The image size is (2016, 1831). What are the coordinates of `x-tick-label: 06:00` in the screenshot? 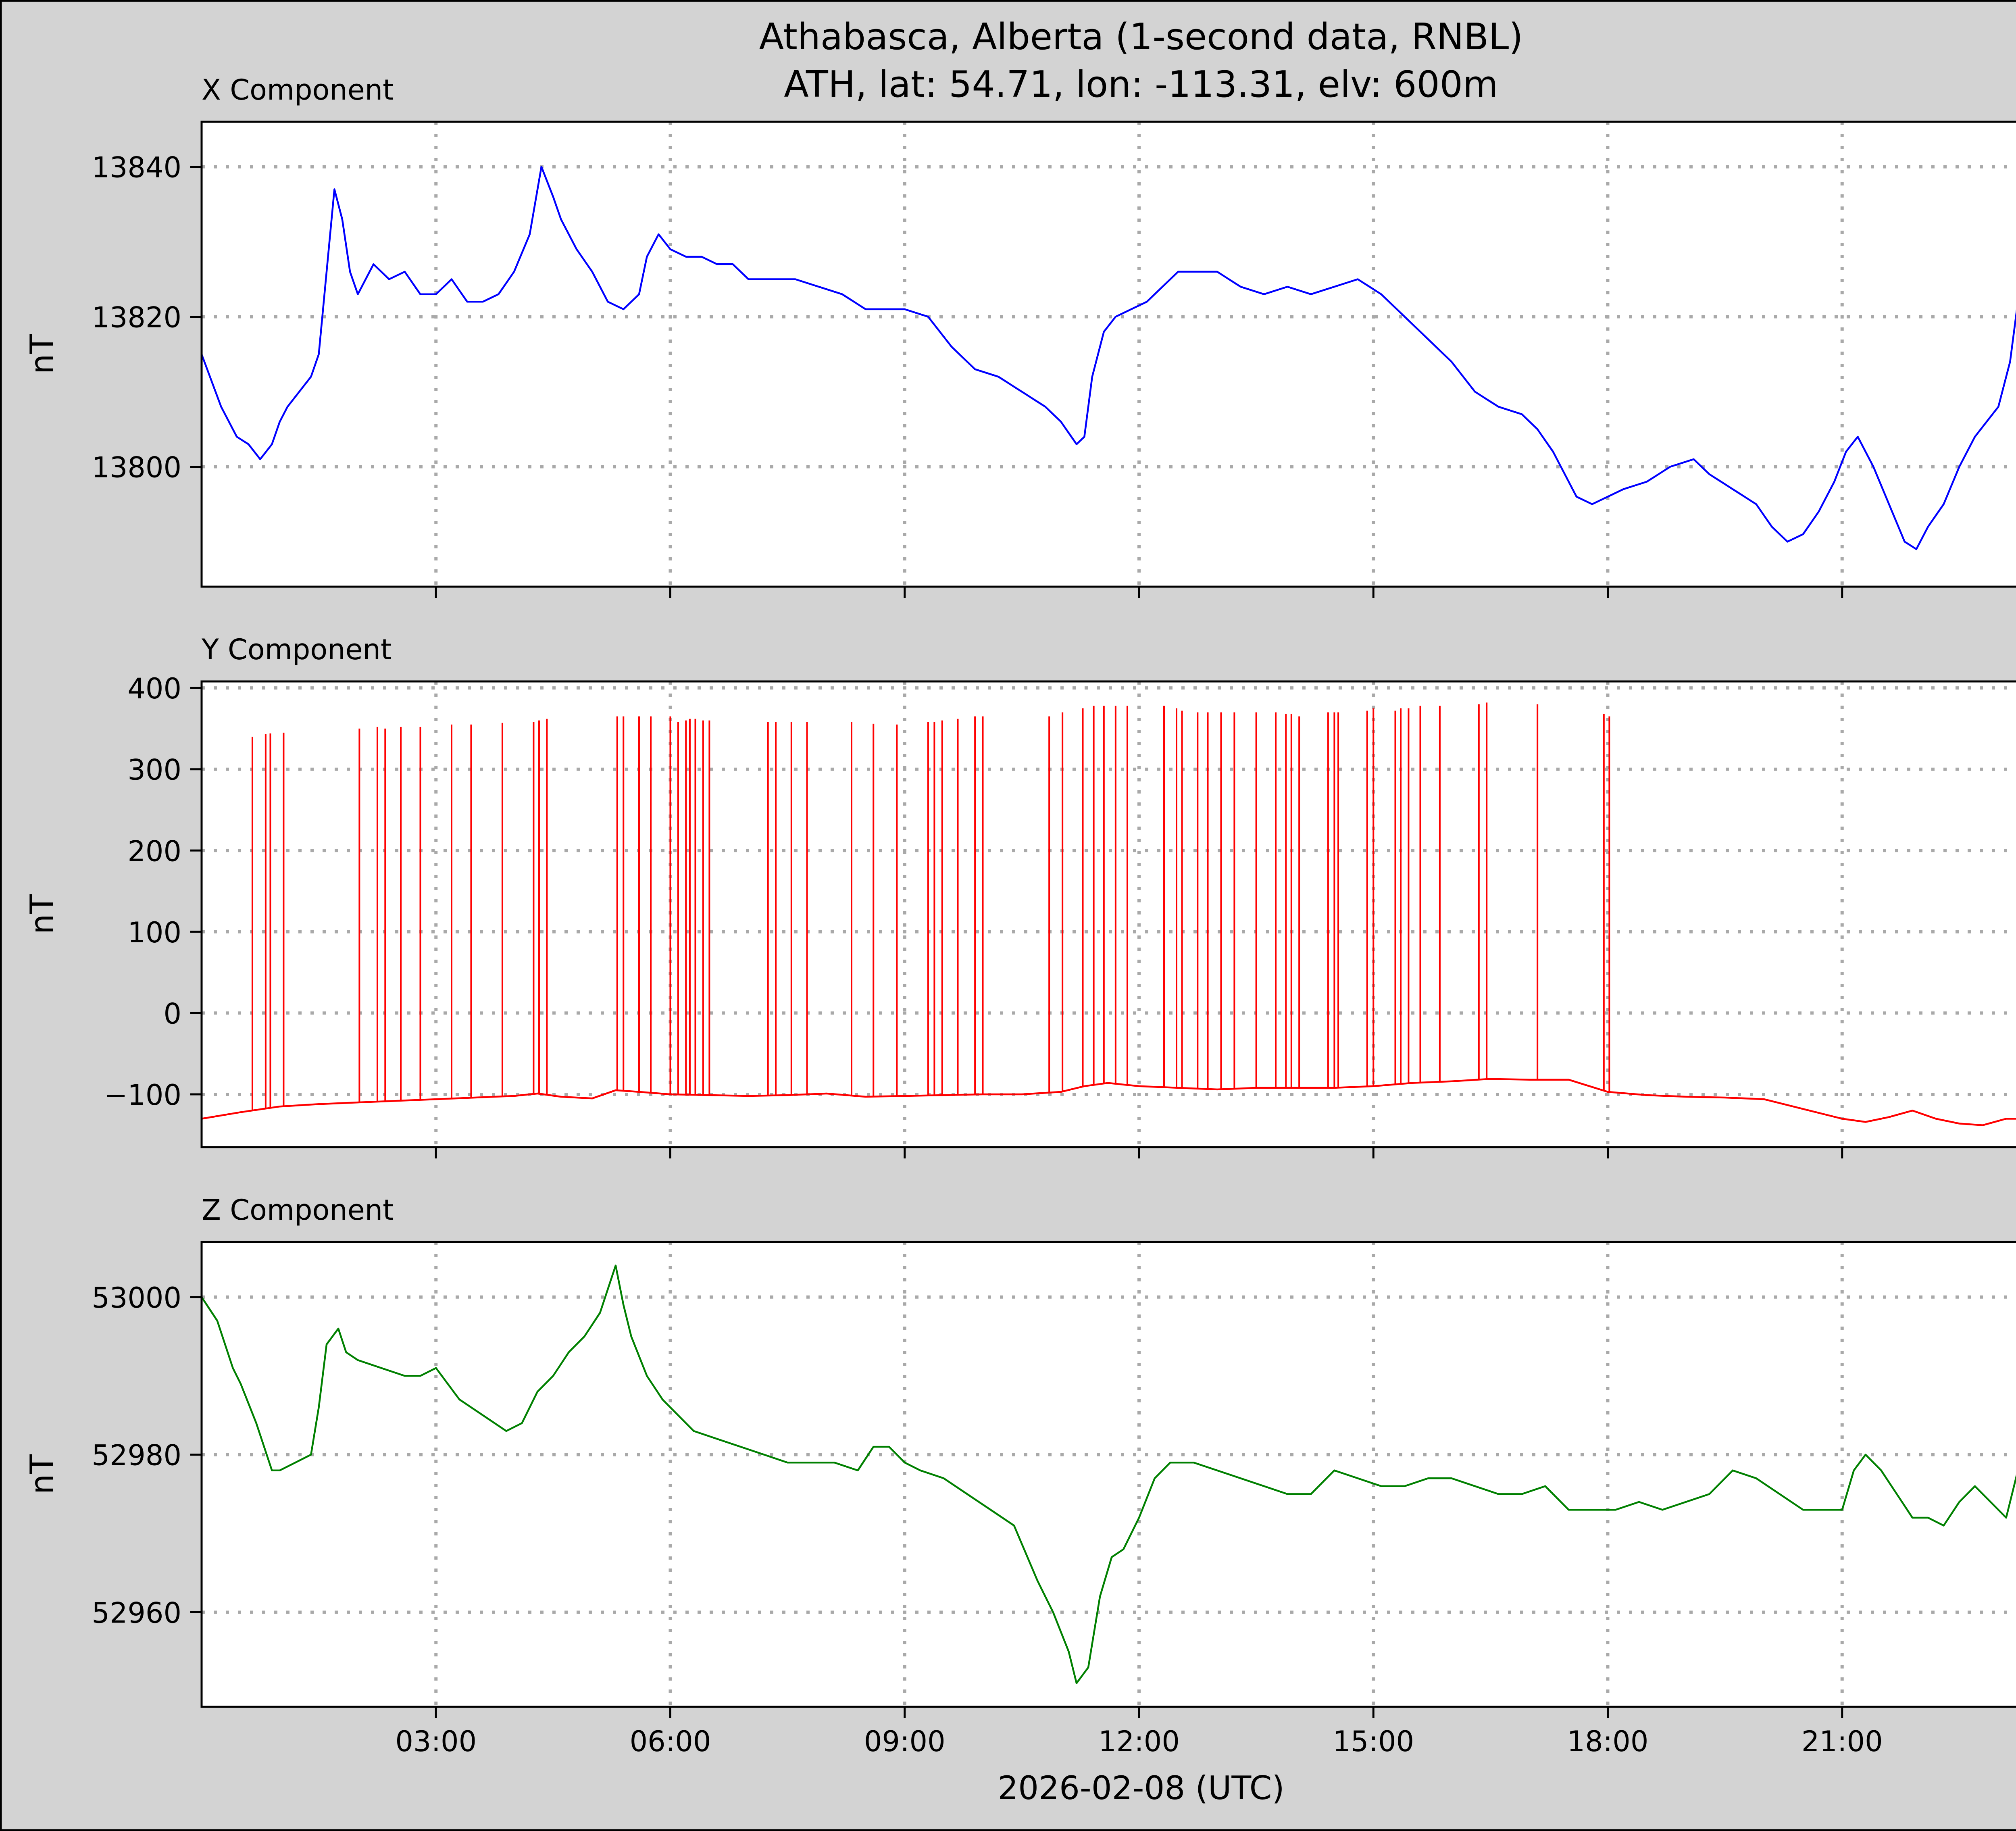 It's located at (670, 1741).